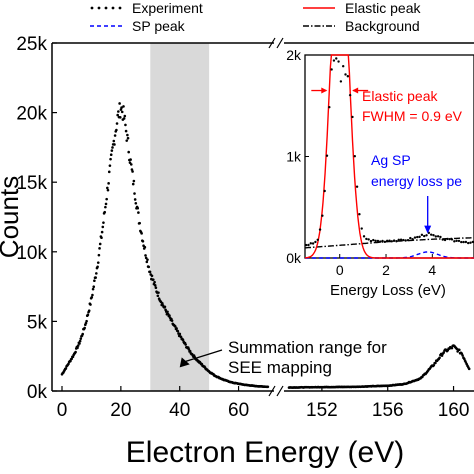 This screenshot has height=474, width=474. I want to click on annotation-arrowhead, so click(184, 362).